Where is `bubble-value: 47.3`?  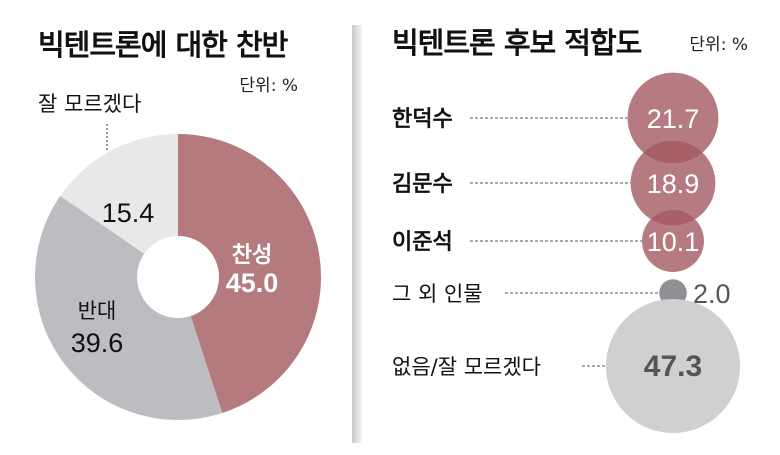
bubble-value: 47.3 is located at coordinates (673, 366).